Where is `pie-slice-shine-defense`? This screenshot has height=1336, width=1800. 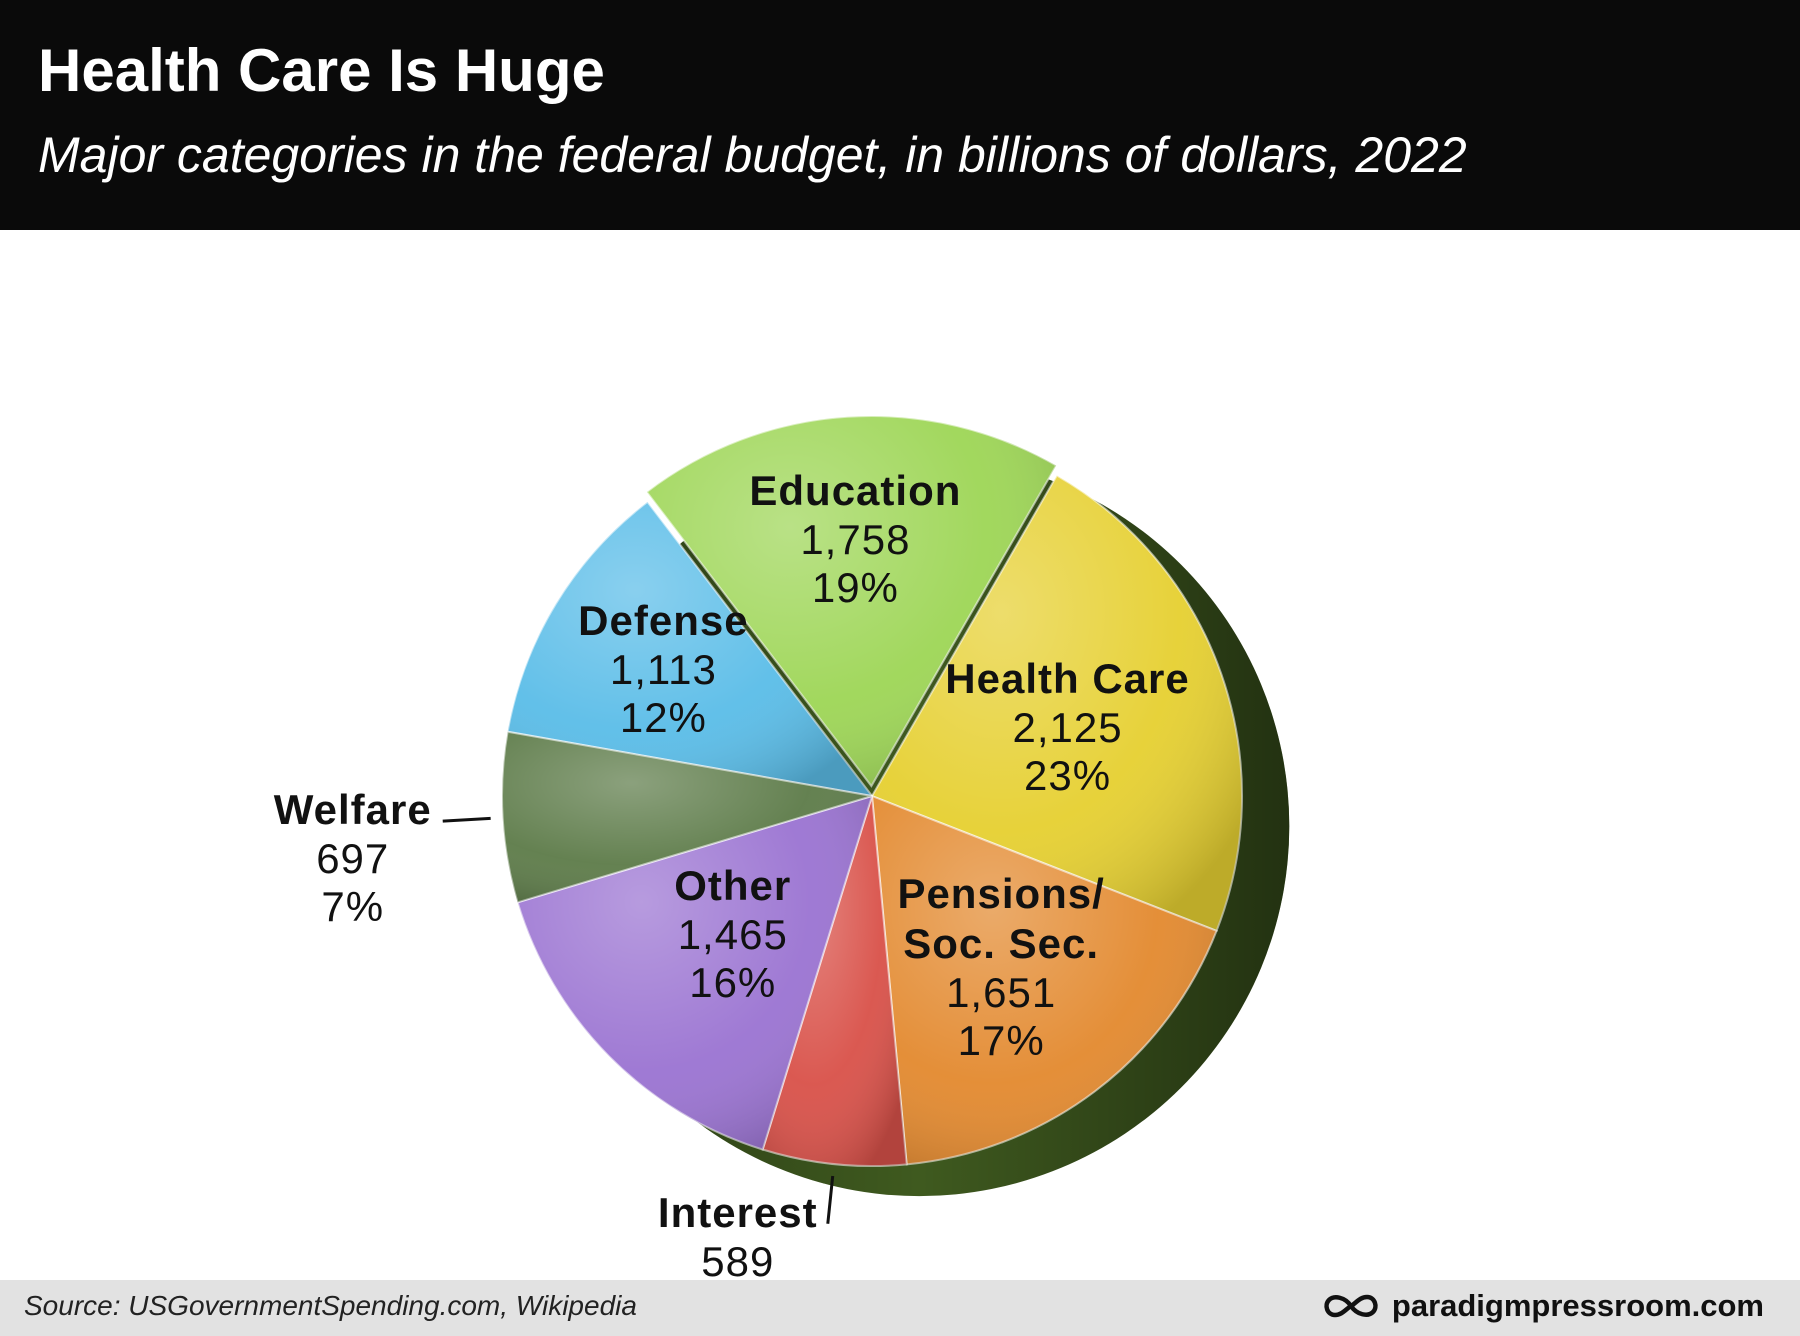 pie-slice-shine-defense is located at coordinates (689, 648).